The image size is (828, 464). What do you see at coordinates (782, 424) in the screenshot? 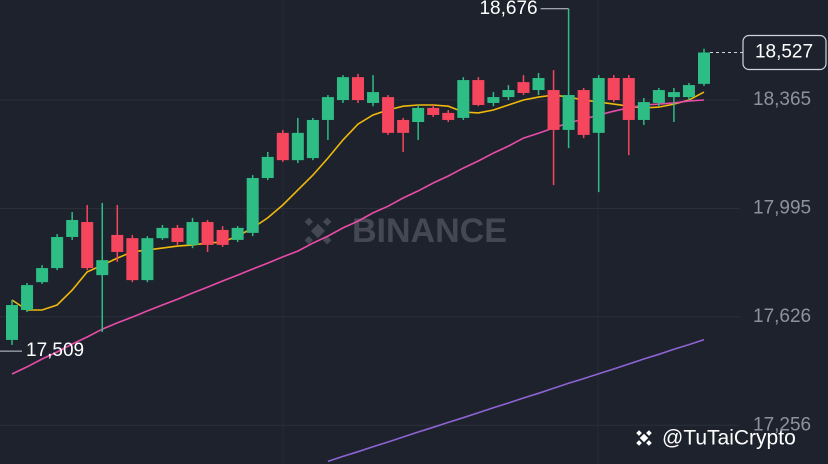
I see `y-tick-label: 17,256` at bounding box center [782, 424].